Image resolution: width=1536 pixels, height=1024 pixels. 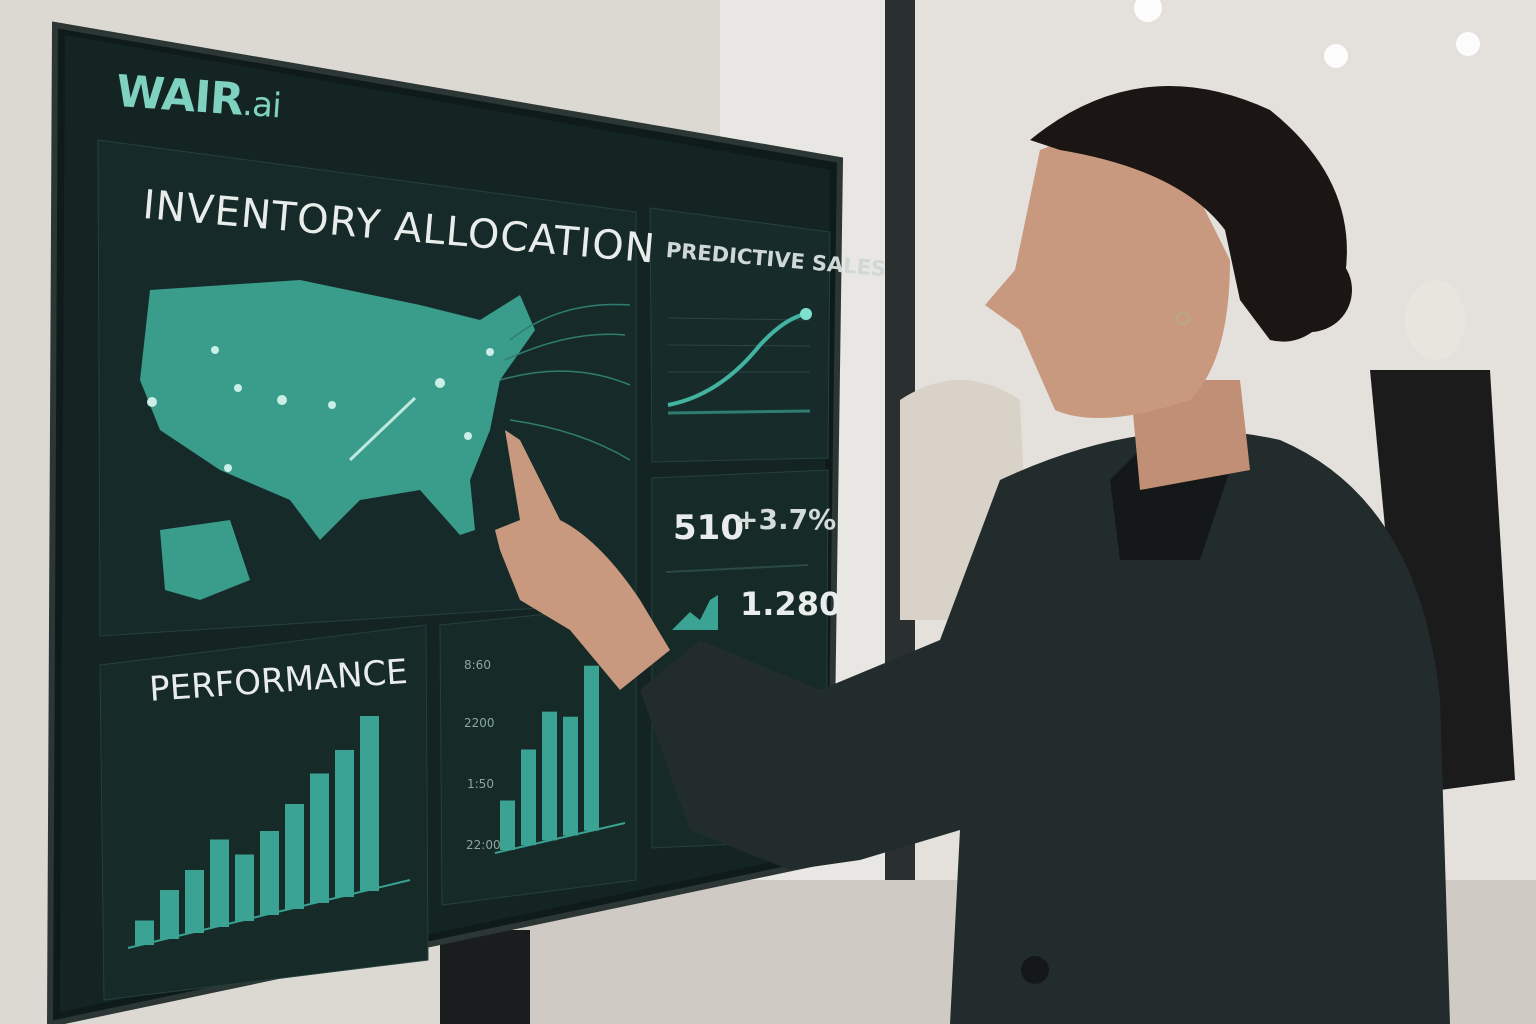 What do you see at coordinates (477, 665) in the screenshot?
I see `tick-label: 8:60` at bounding box center [477, 665].